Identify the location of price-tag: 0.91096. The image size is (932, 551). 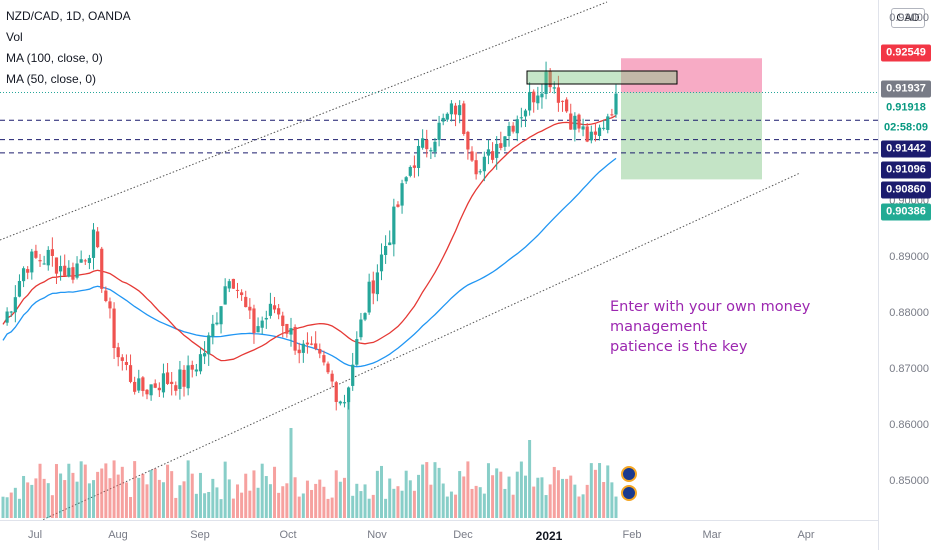
(906, 170).